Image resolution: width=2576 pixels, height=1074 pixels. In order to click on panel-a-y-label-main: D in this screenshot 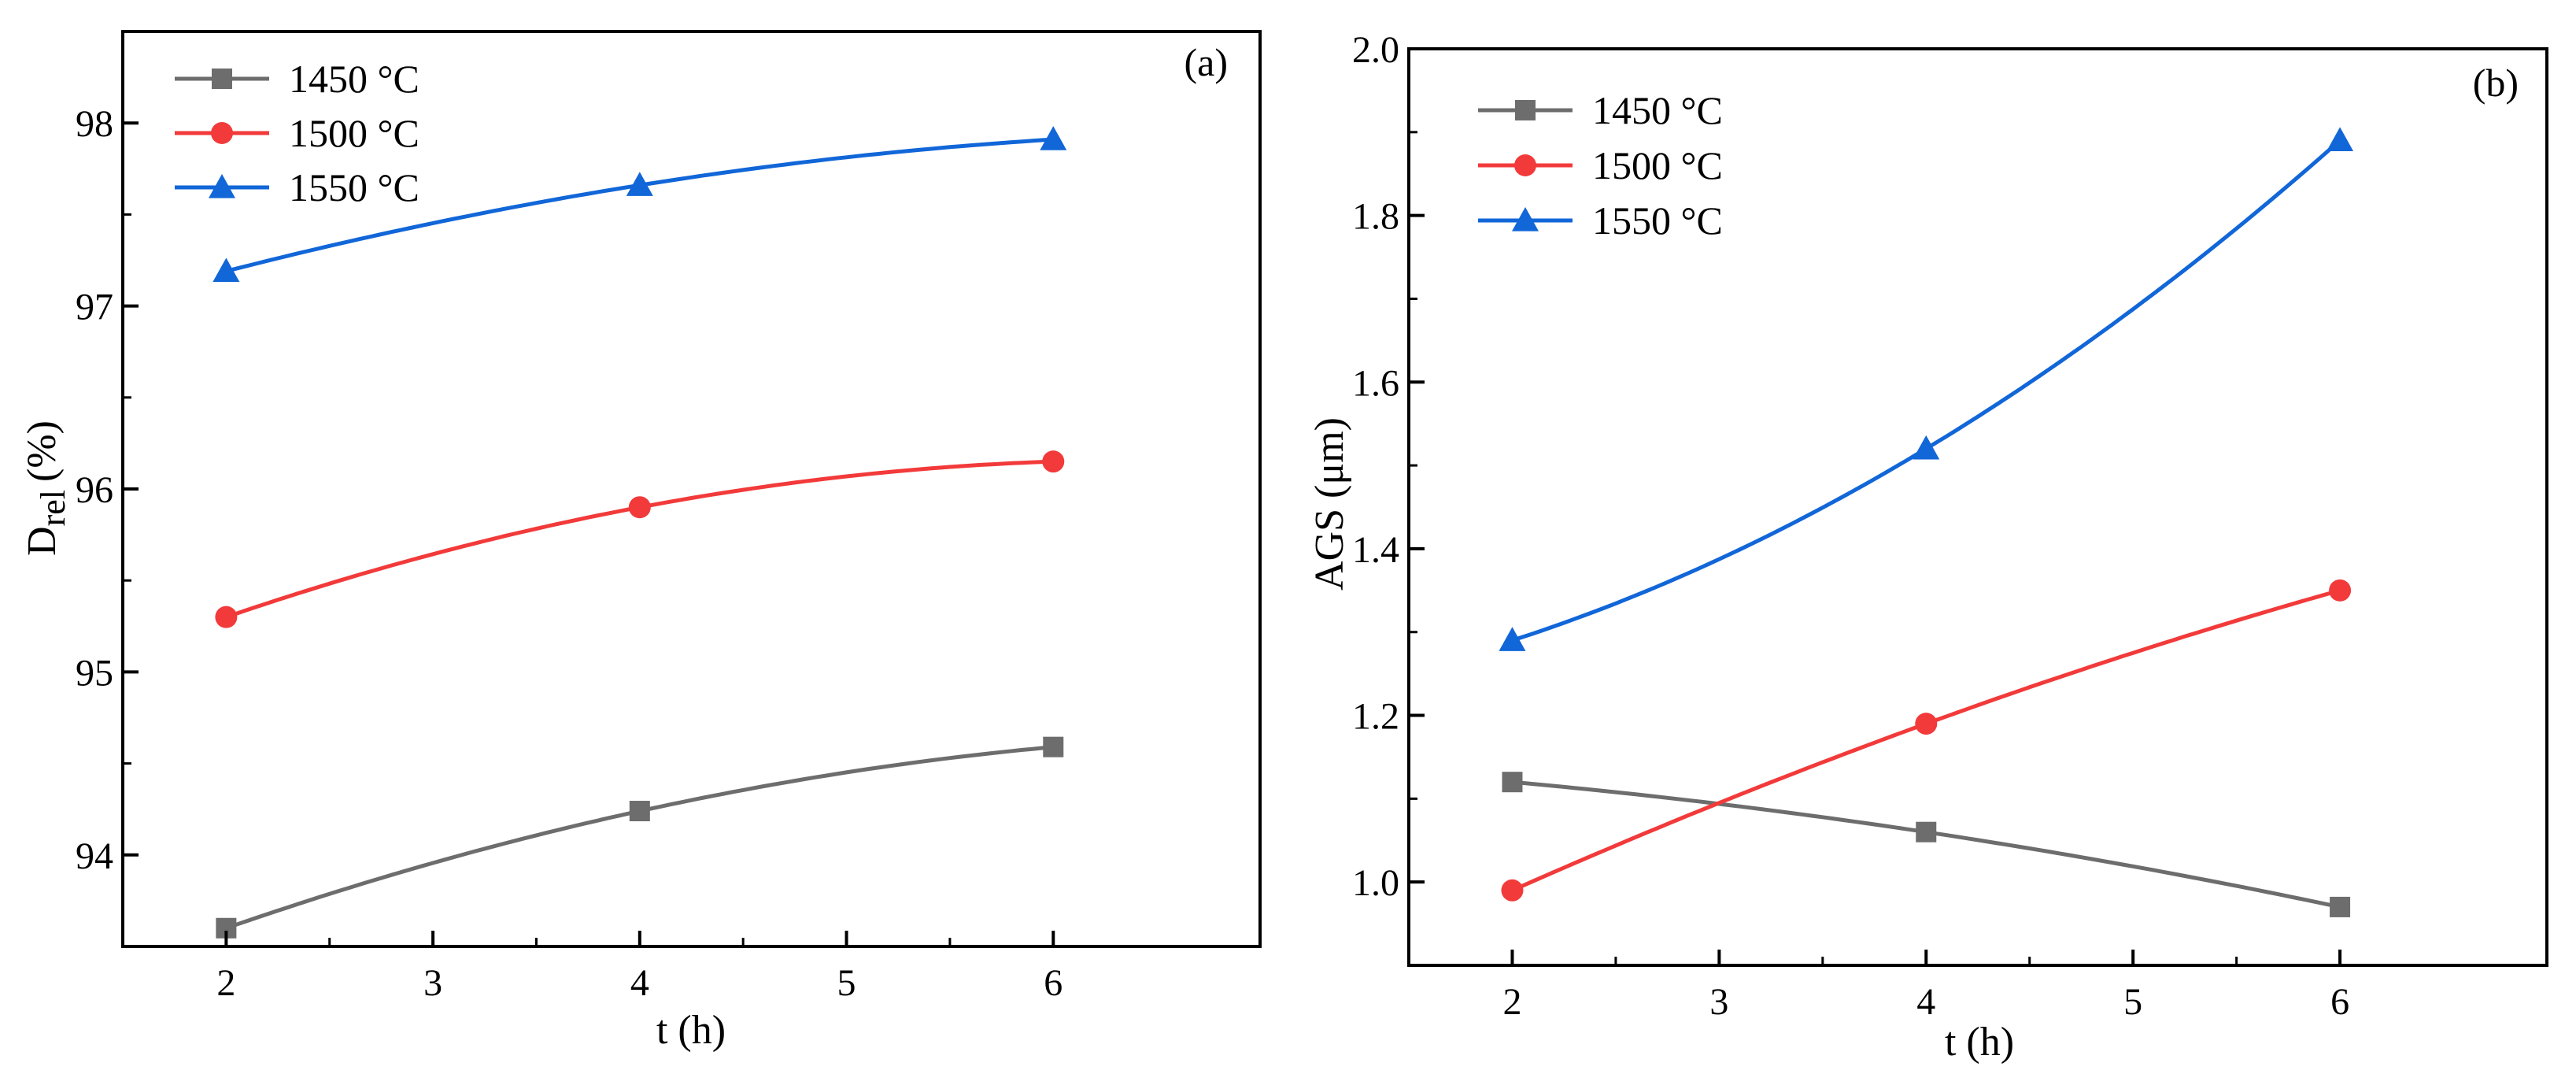, I will do `click(42, 541)`.